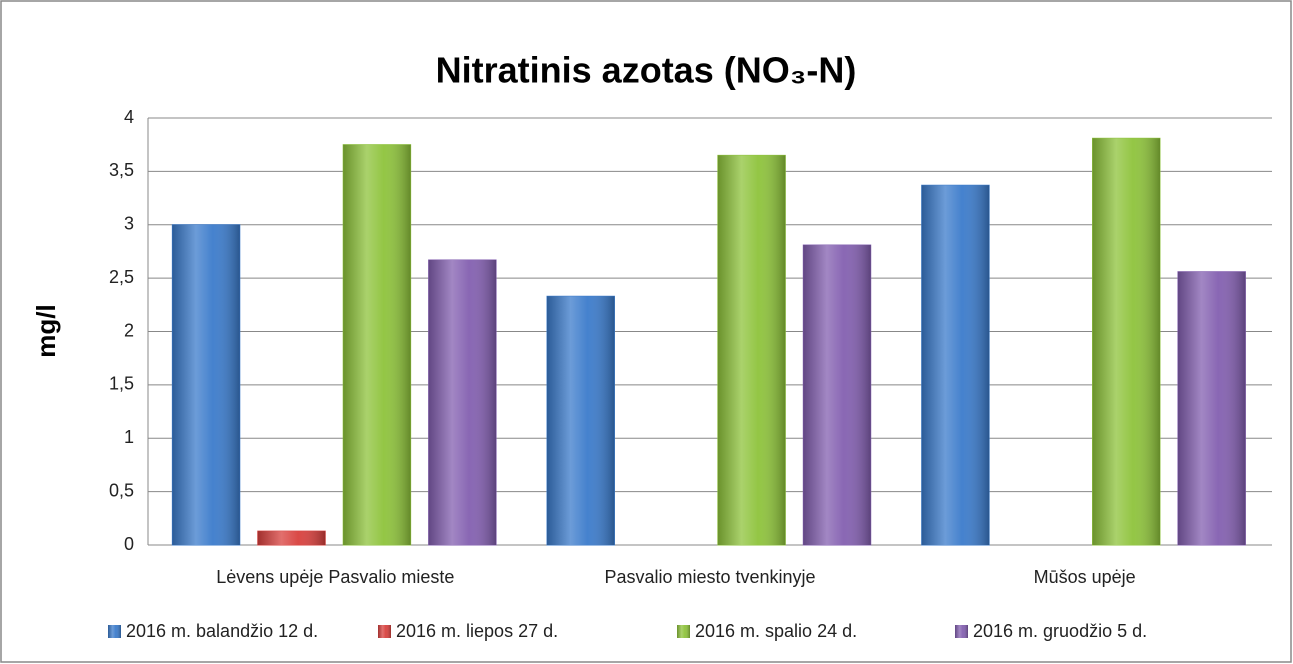  I want to click on y-tick-label: 0,5, so click(121, 490).